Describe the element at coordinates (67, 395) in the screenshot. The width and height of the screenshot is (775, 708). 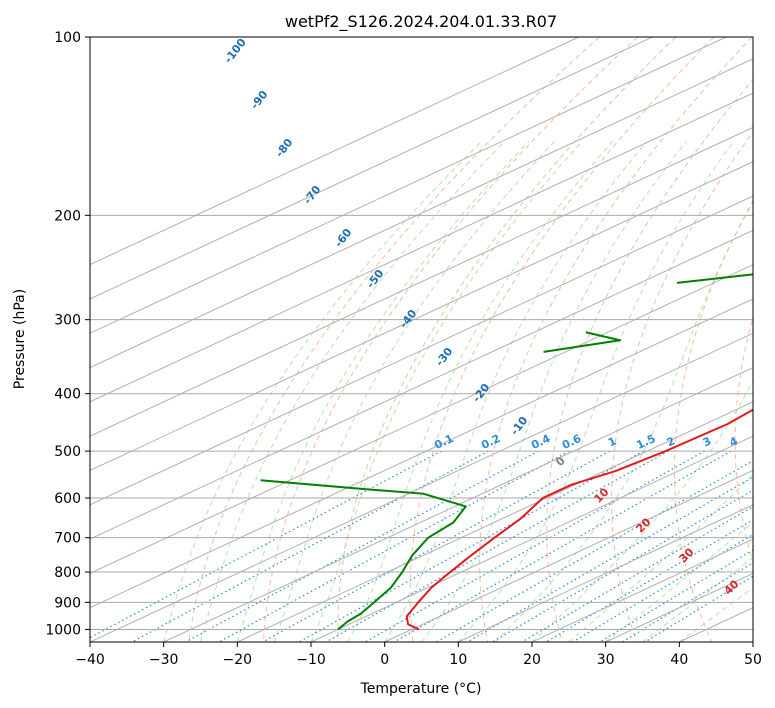
I see `y-tick-label: 400` at that location.